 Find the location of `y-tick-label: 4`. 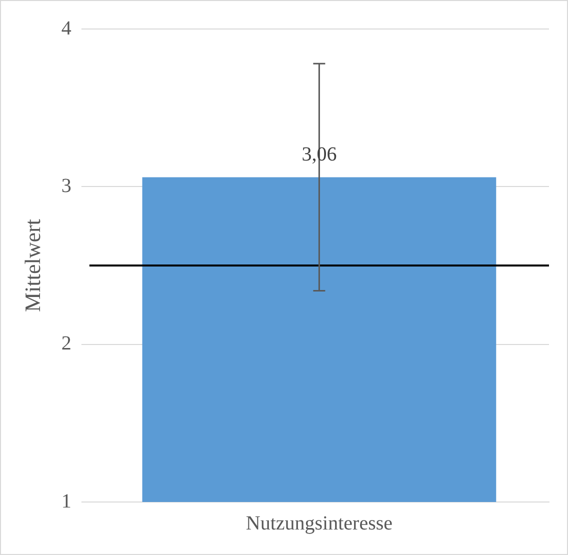

y-tick-label: 4 is located at coordinates (66, 28).